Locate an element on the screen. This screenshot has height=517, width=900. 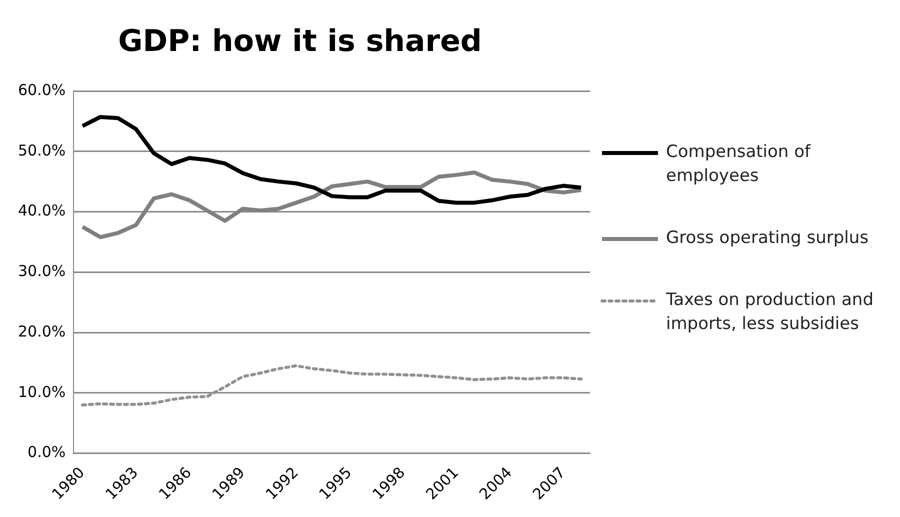
y-tick-label: 20.0% is located at coordinates (42, 331).